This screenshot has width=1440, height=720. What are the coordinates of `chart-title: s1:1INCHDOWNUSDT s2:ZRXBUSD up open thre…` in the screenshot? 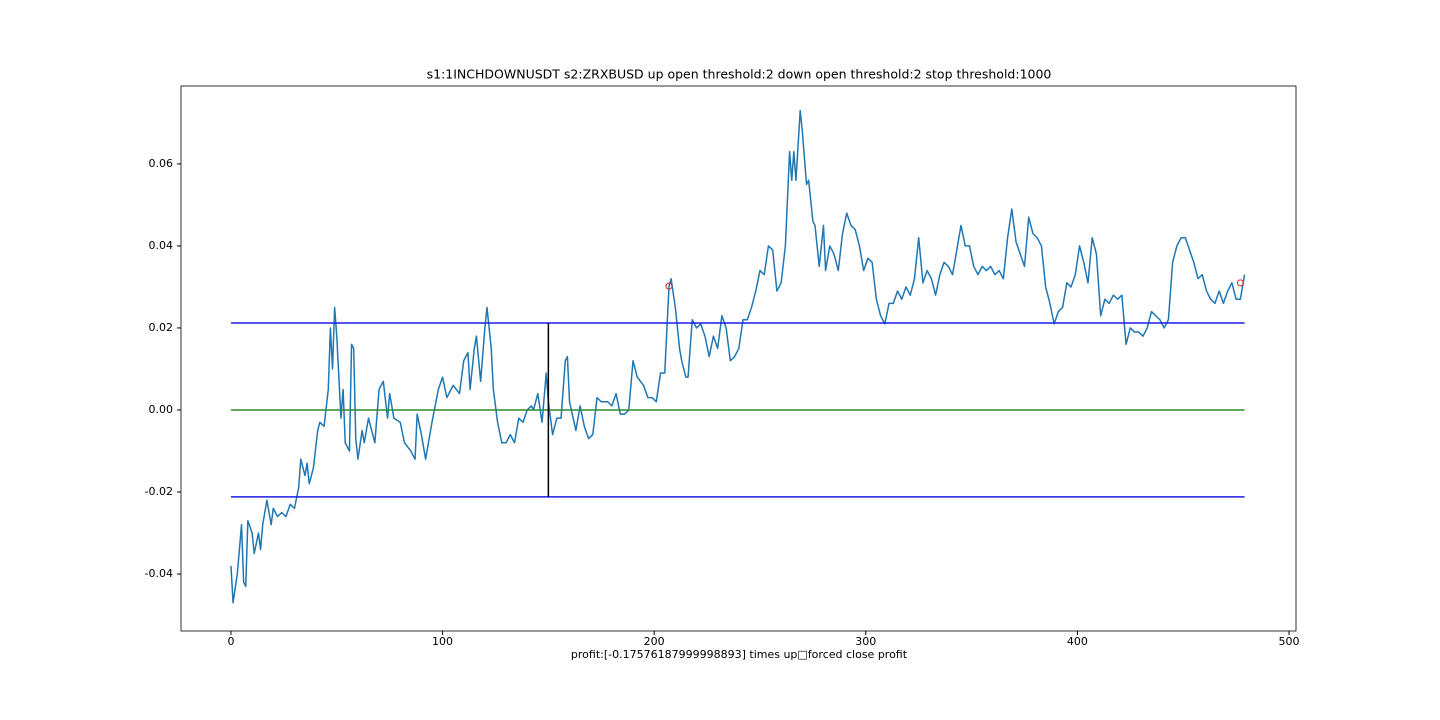 It's located at (739, 74).